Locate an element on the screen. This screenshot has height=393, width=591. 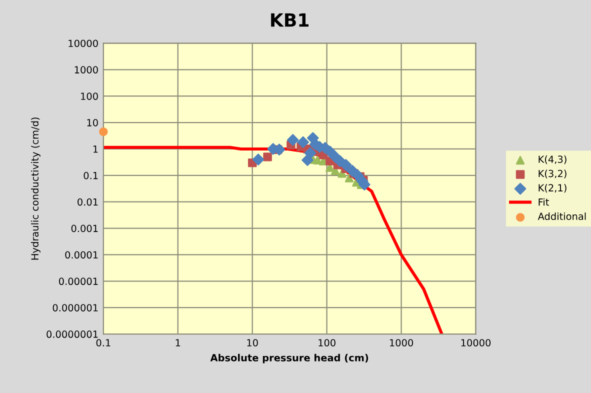
y-tick-label: 10000 is located at coordinates (83, 44).